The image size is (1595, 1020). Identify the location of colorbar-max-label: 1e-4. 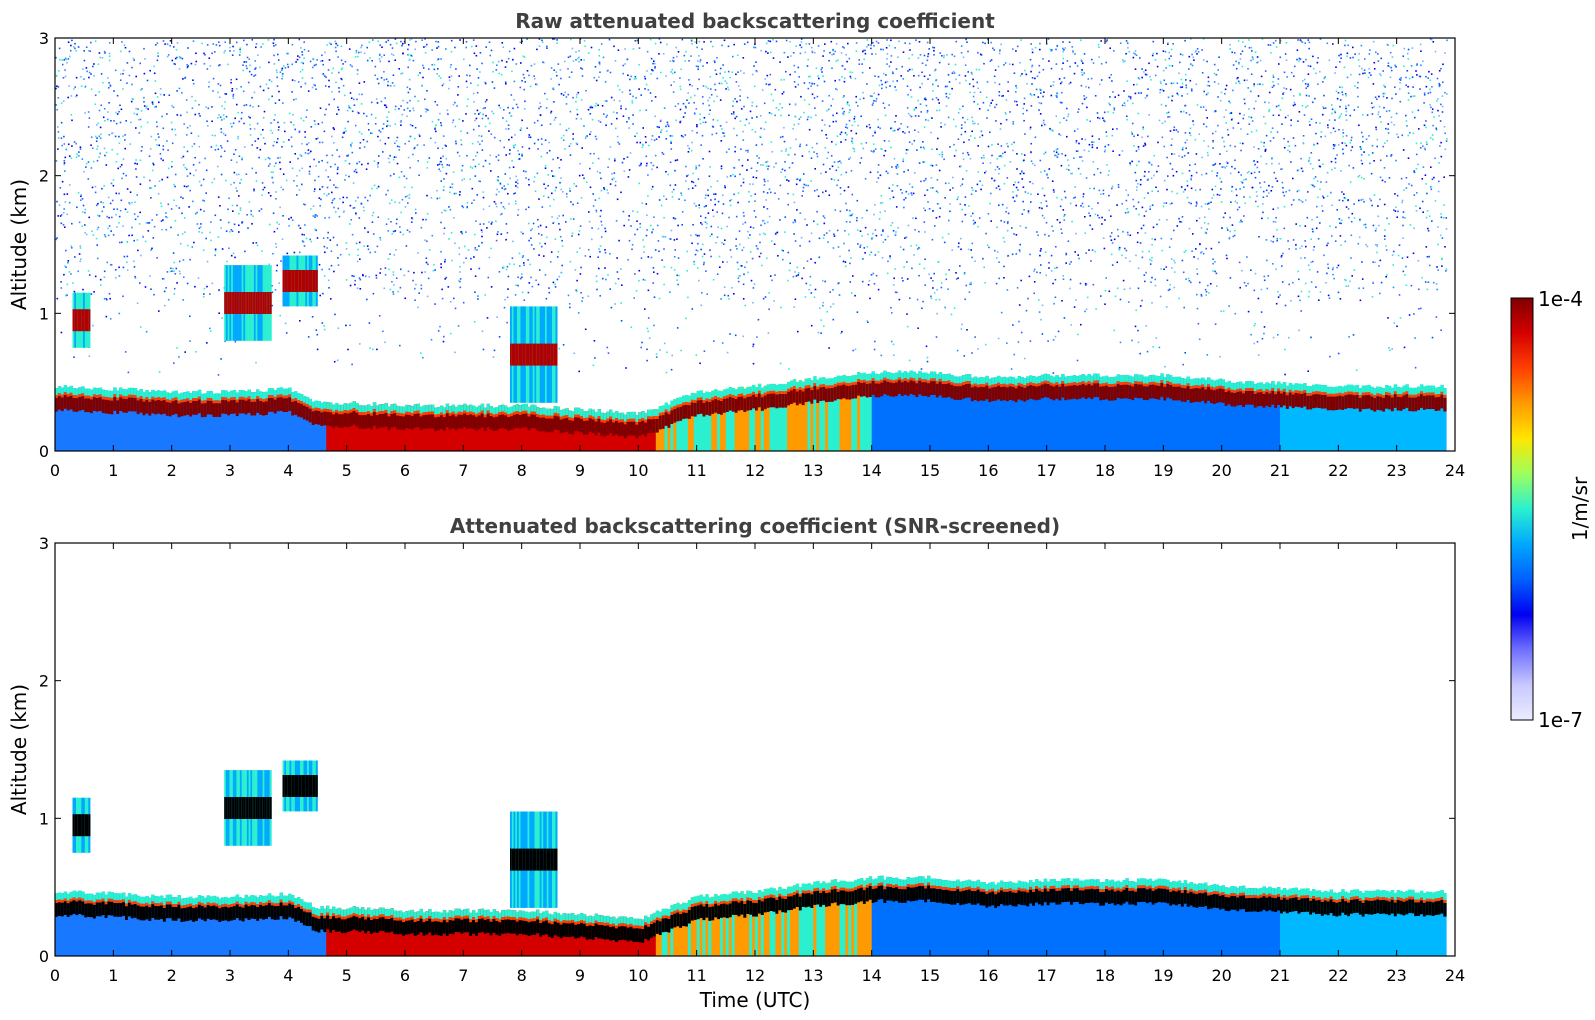
(1560, 299).